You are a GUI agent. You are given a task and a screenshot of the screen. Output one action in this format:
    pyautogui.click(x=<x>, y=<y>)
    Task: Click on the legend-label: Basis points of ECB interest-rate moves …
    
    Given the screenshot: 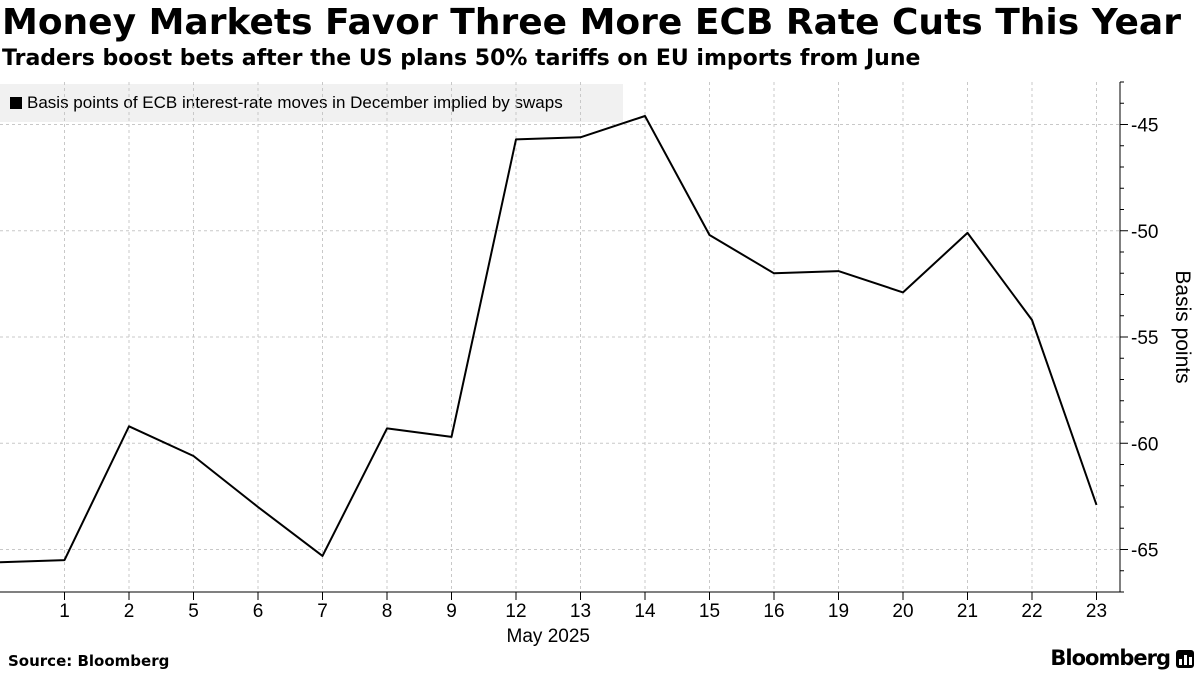 What is the action you would take?
    pyautogui.click(x=295, y=102)
    